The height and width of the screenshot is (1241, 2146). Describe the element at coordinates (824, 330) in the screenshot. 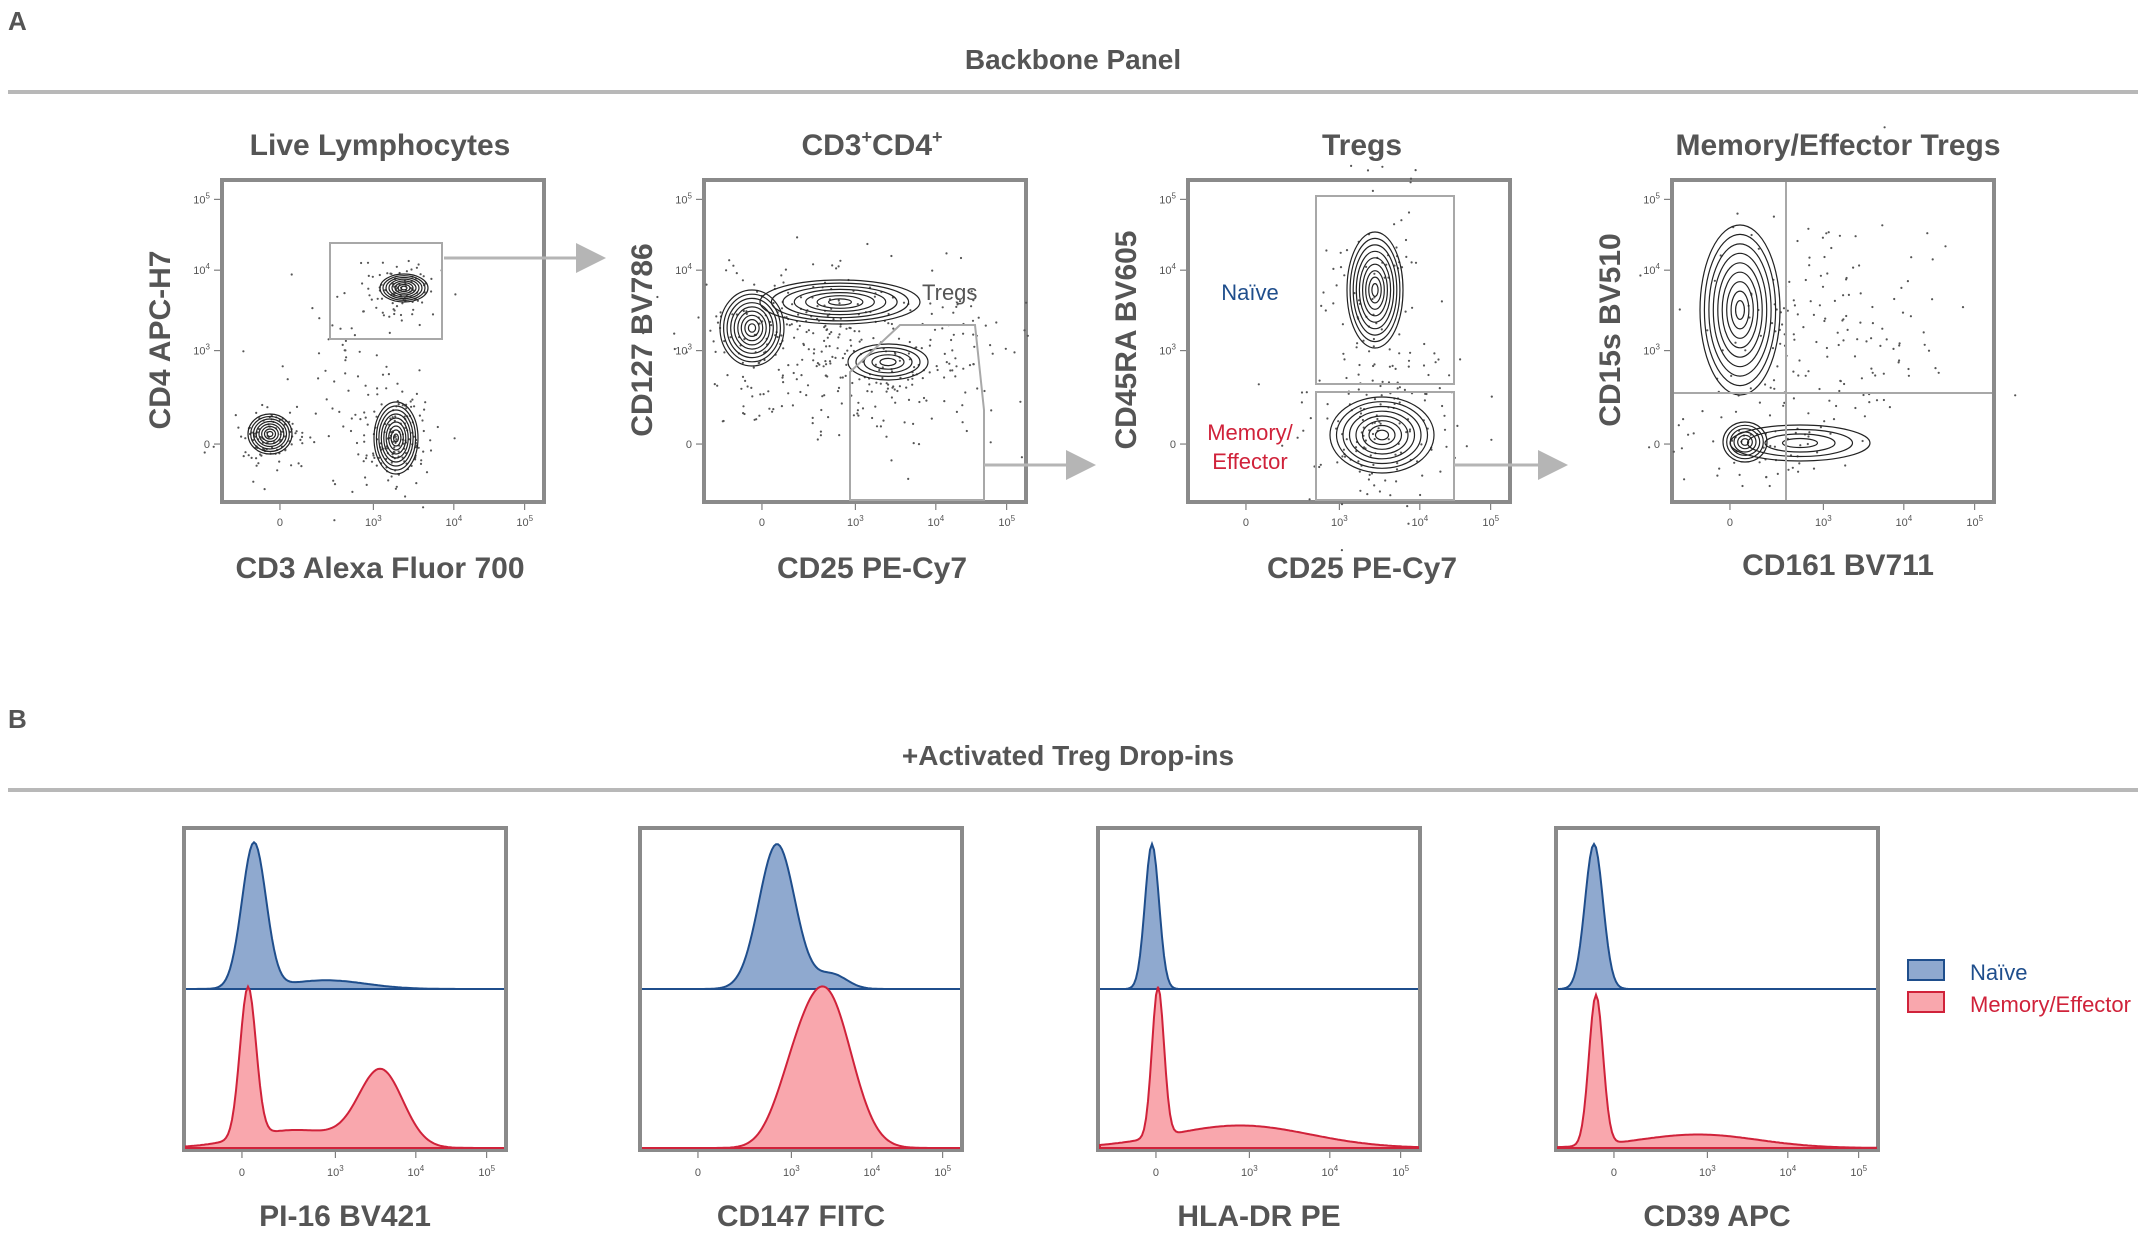

I see `plot2-contours` at that location.